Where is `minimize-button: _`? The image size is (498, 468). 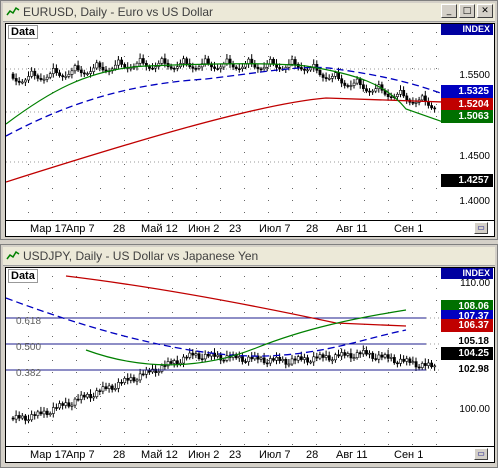 minimize-button: _ is located at coordinates (449, 11).